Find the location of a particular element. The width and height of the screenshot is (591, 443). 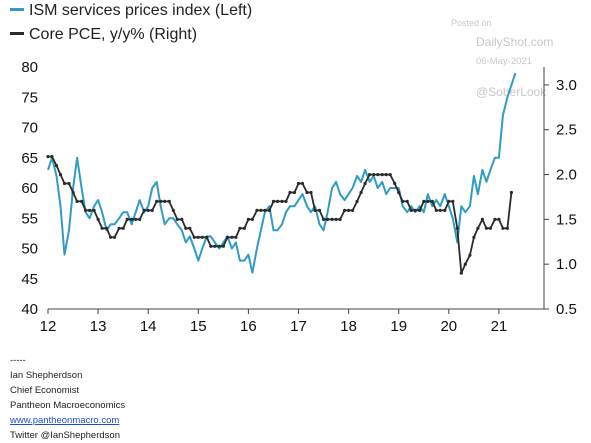

y-right-tick-label: 2.5 is located at coordinates (566, 130).